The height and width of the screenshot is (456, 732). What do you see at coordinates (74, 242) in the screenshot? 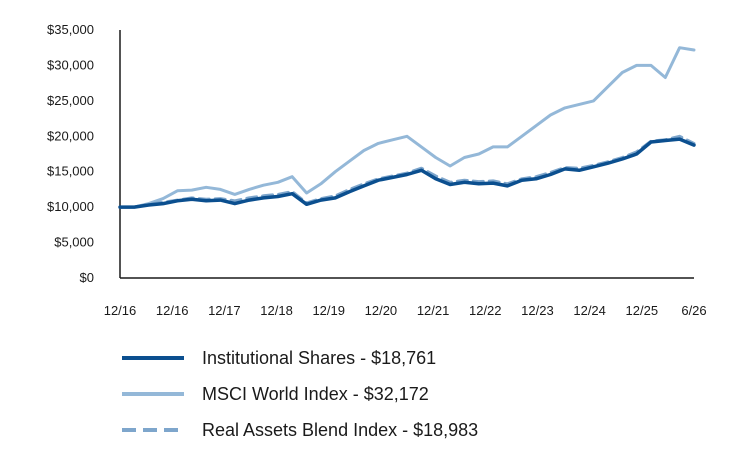
I see `y-tick-label: $5,000` at bounding box center [74, 242].